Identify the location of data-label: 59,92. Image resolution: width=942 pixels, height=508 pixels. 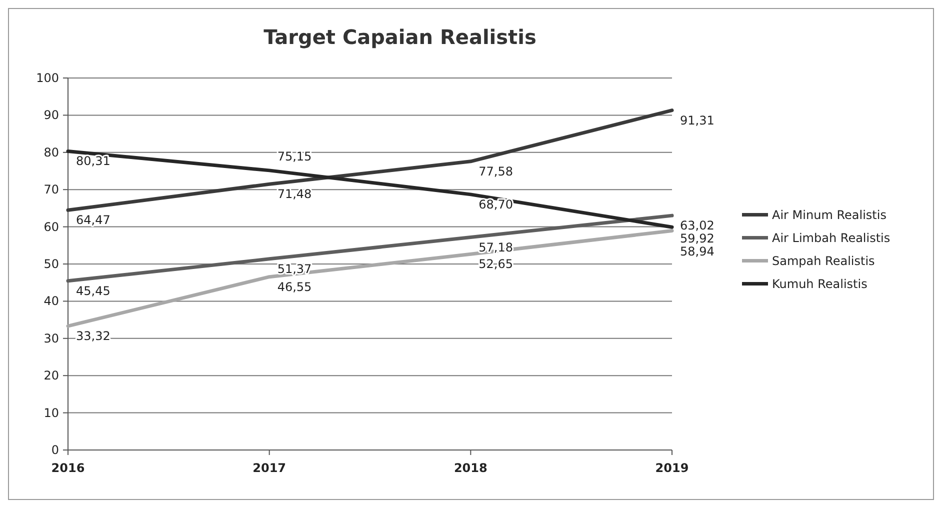
(697, 239).